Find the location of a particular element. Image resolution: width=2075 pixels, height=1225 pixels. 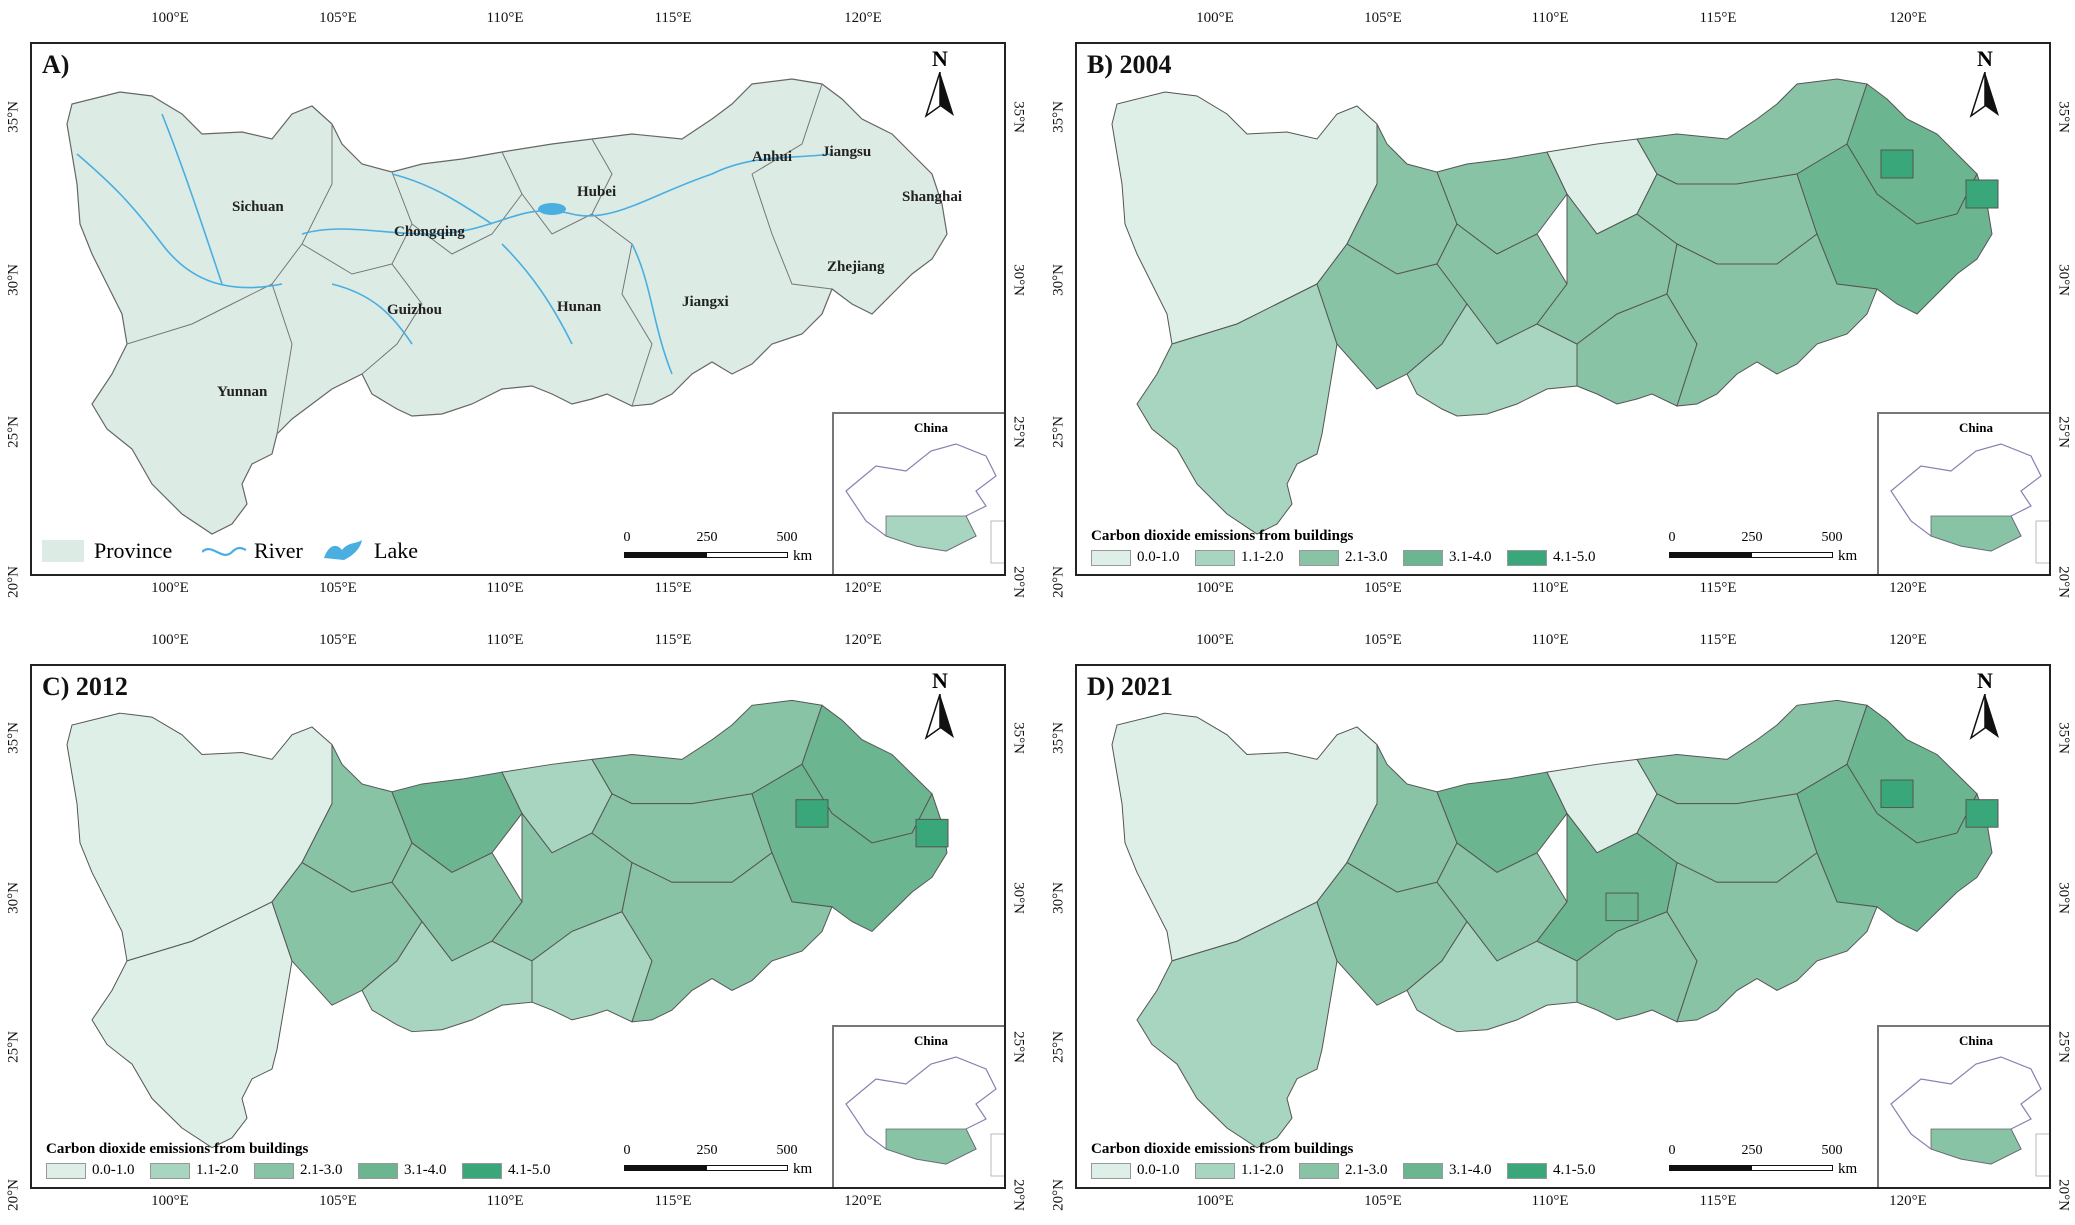

lon-tick-top: 115°E is located at coordinates (1718, 640).